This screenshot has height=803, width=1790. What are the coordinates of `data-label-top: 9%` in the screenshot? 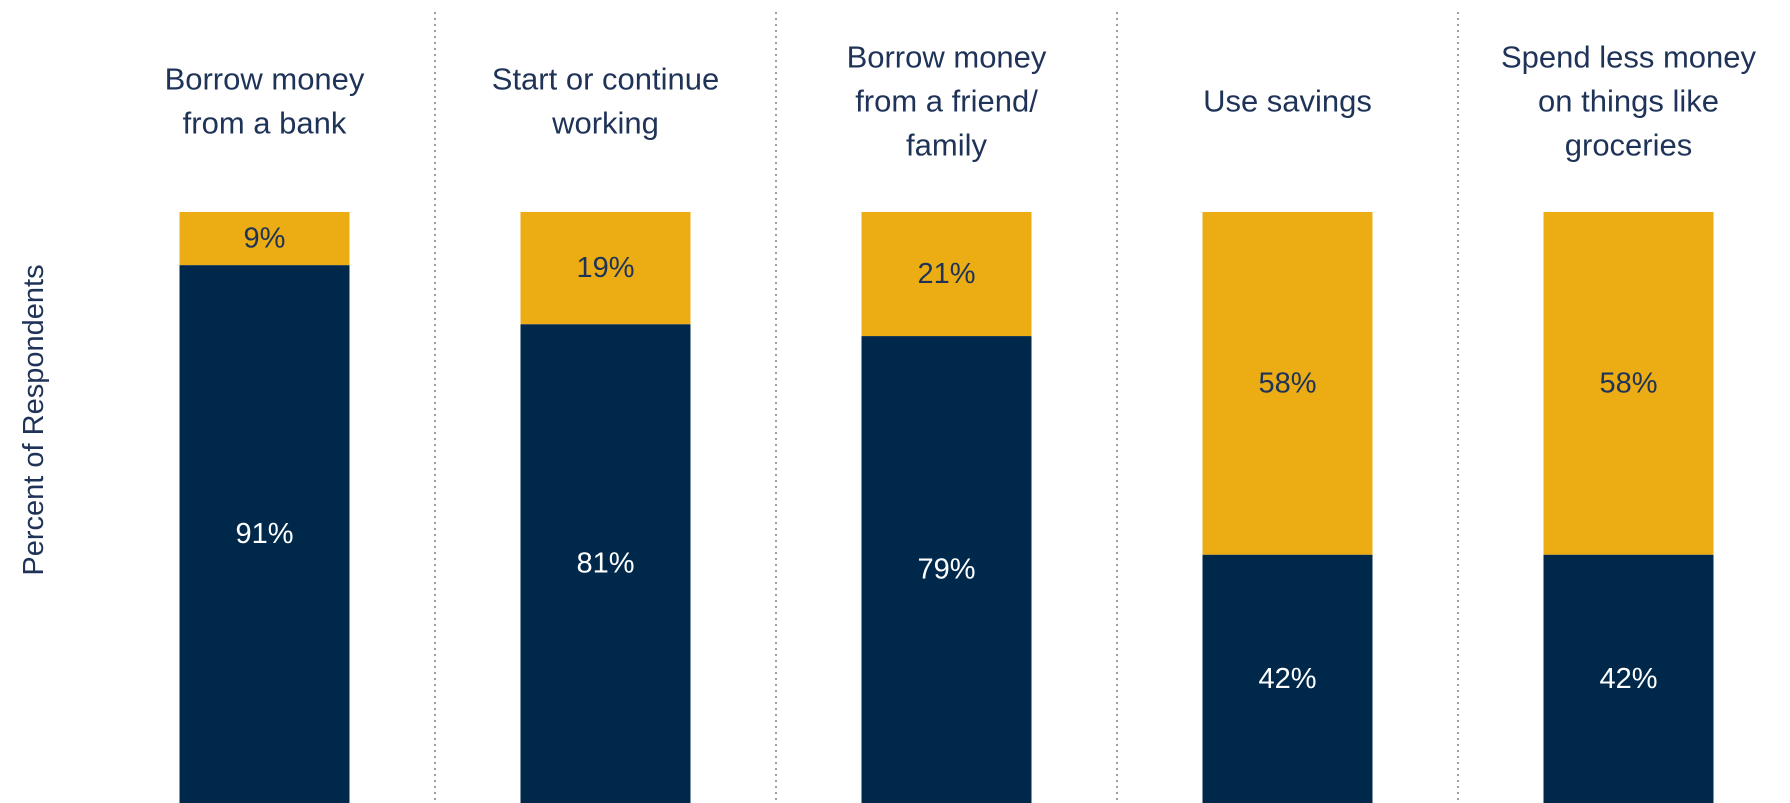 It's located at (265, 239).